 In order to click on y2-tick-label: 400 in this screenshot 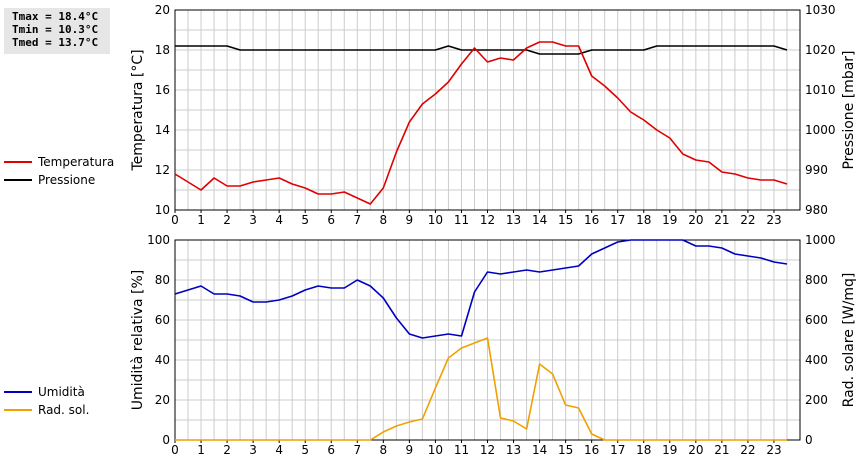, I will do `click(816, 360)`.